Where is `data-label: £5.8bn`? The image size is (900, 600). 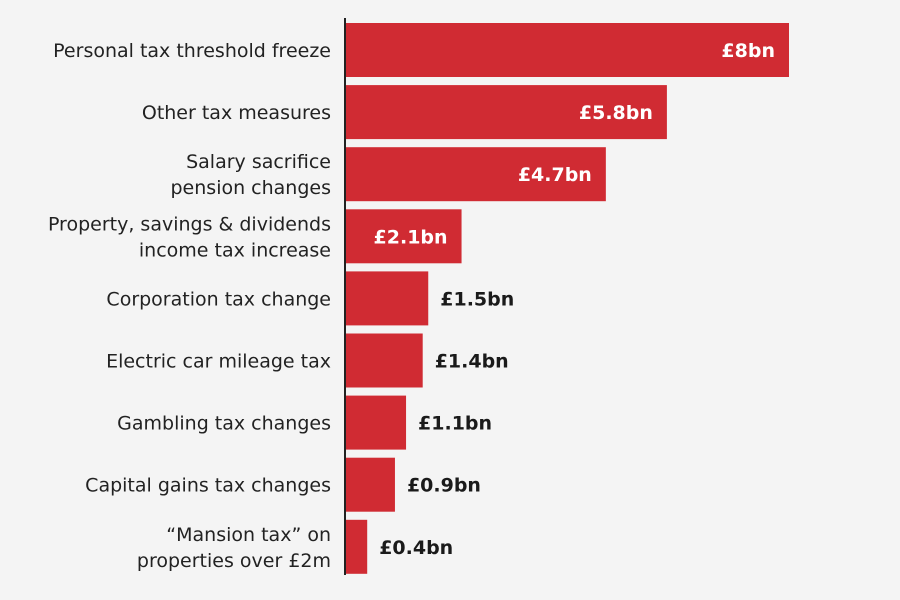 data-label: £5.8bn is located at coordinates (616, 113).